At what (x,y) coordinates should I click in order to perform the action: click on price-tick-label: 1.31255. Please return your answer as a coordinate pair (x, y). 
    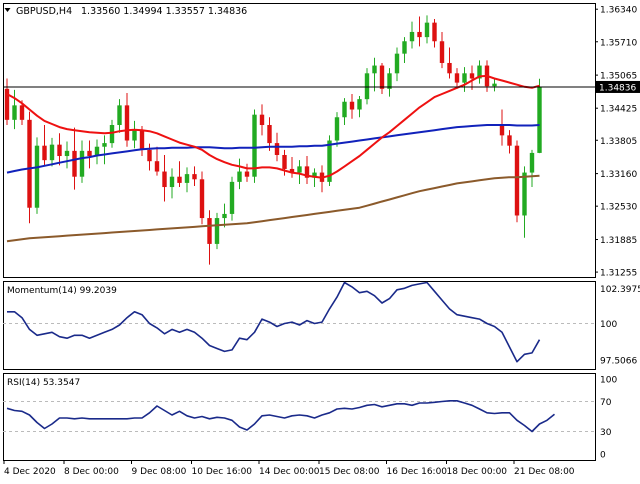
    Looking at the image, I should click on (618, 274).